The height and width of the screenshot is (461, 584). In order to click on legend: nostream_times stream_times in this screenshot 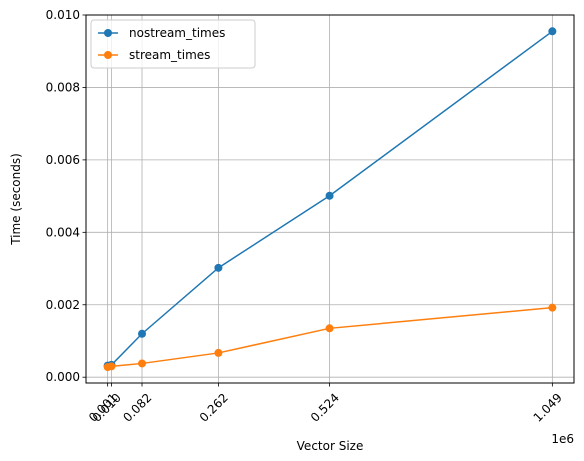, I will do `click(173, 44)`.